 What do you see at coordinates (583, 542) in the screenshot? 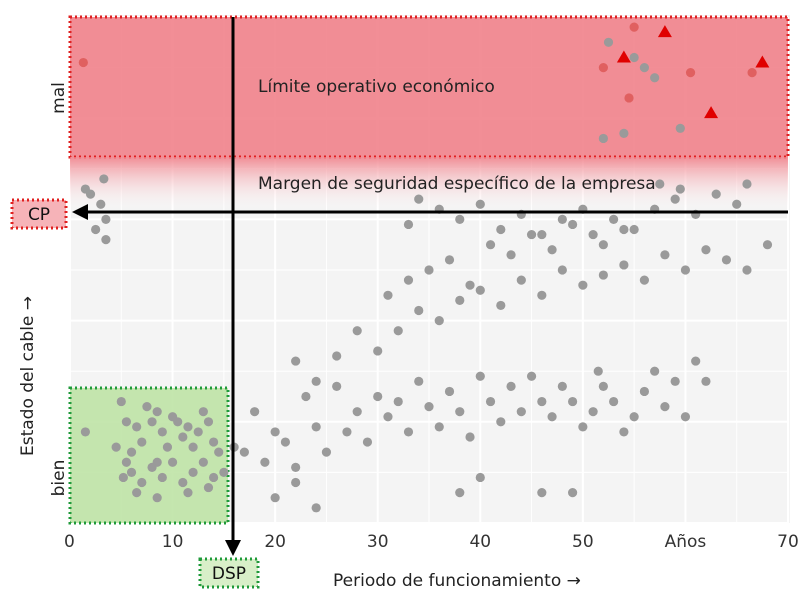
I see `x-tick-label: 50` at bounding box center [583, 542].